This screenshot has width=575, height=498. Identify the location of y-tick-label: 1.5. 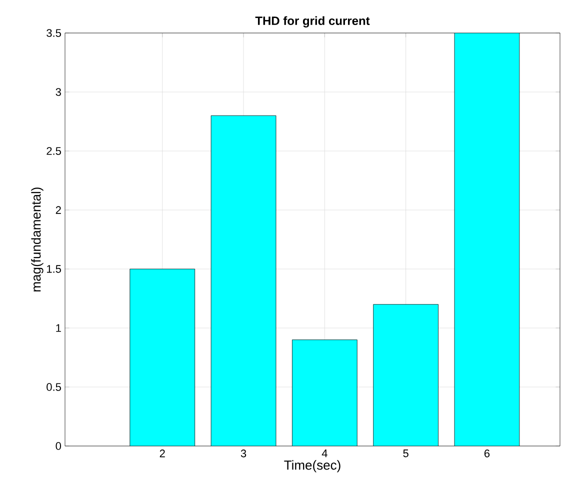
(54, 269).